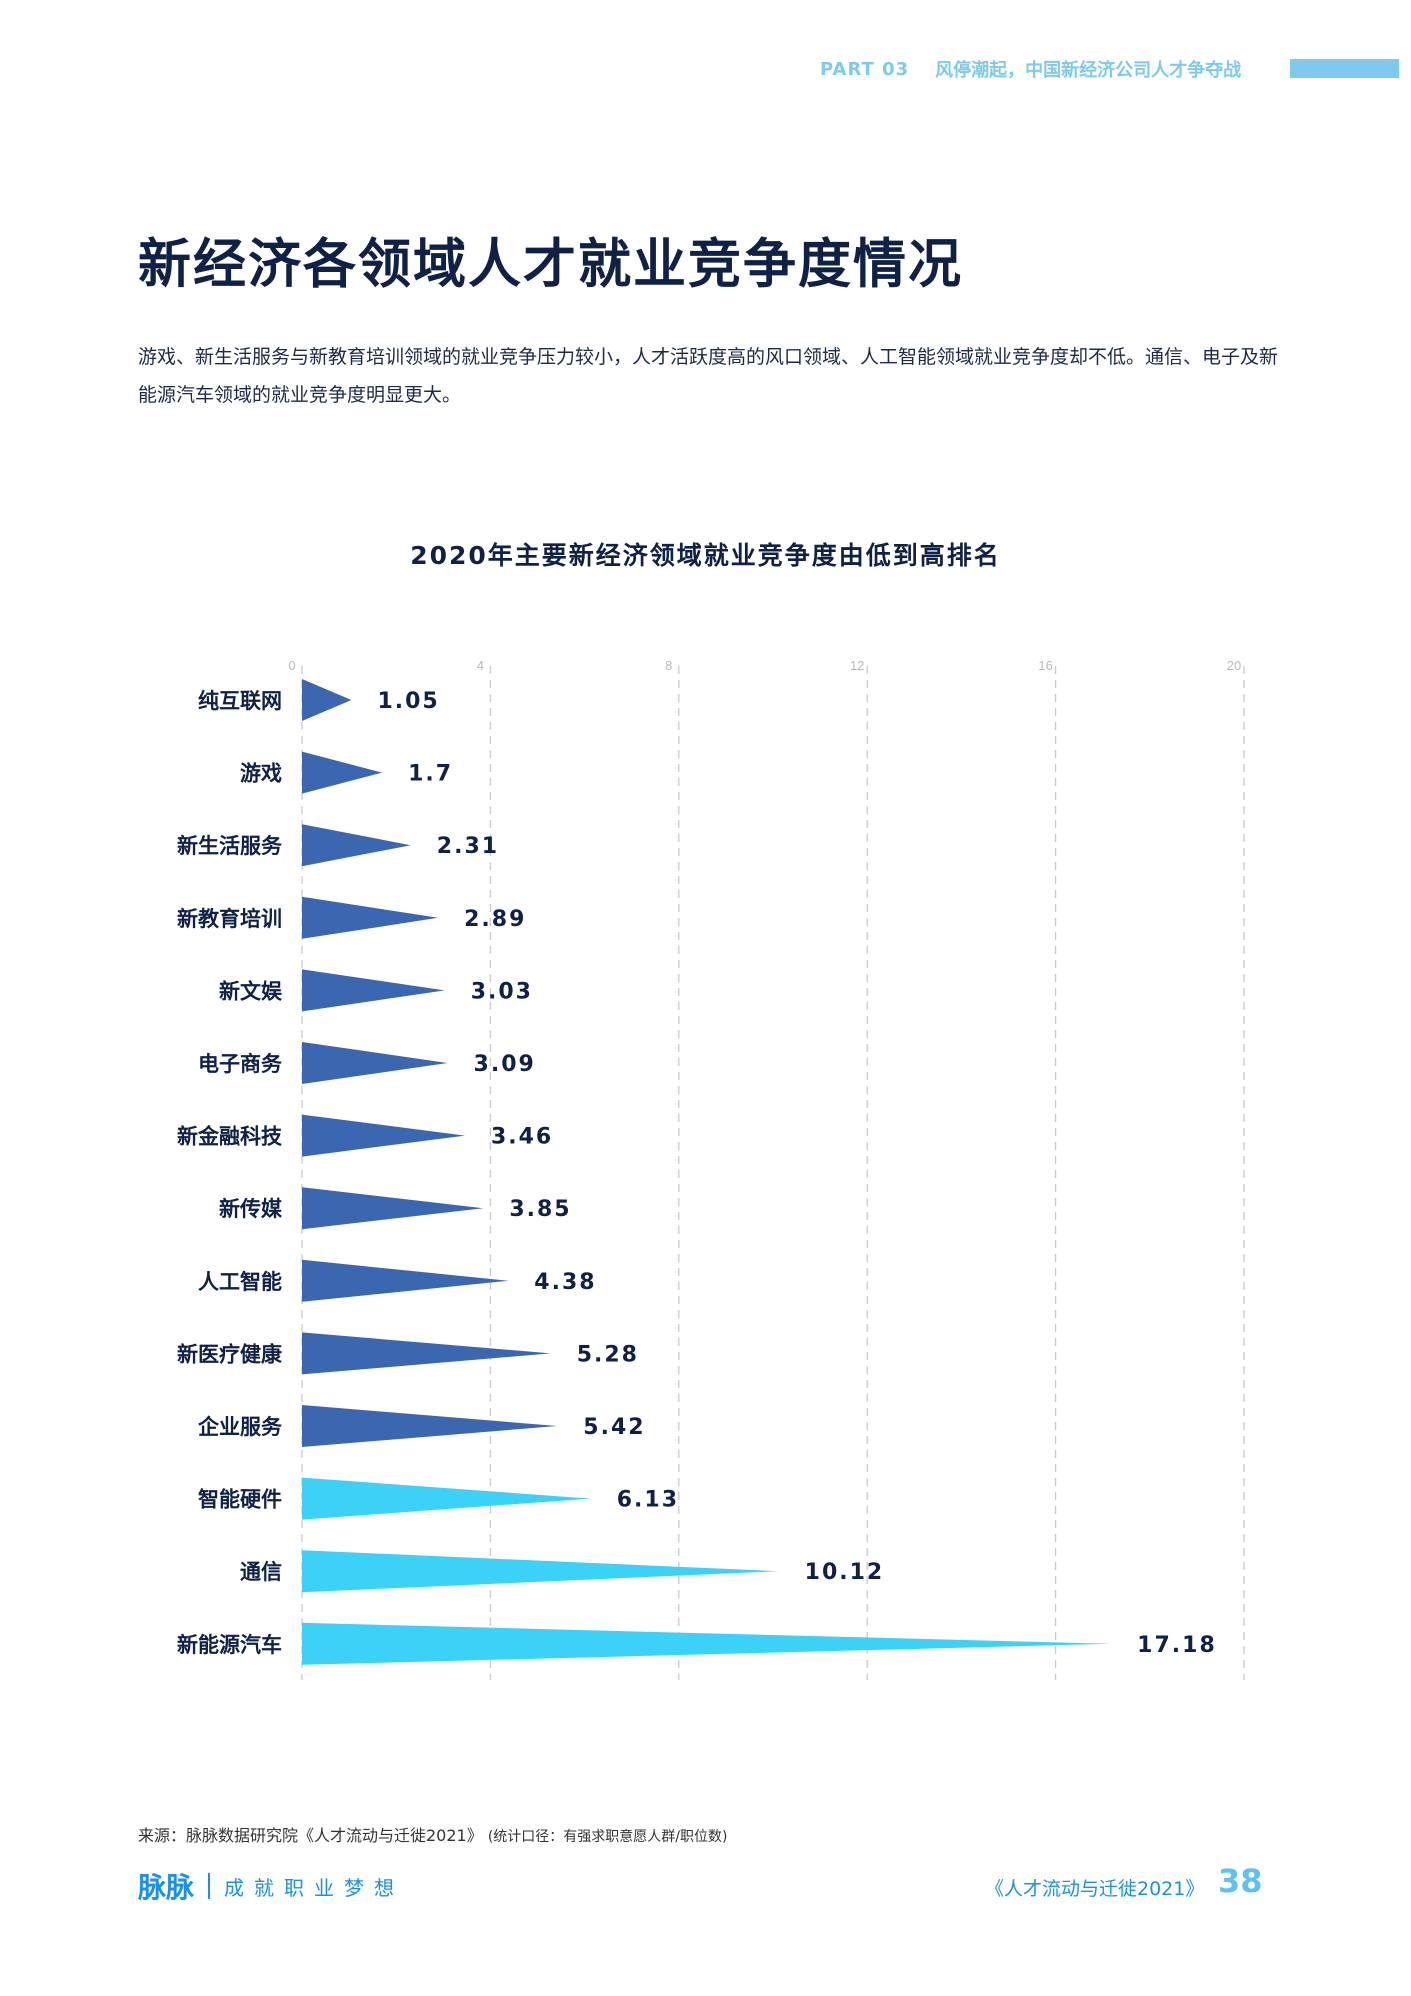  I want to click on x-tick-label: 4, so click(480, 665).